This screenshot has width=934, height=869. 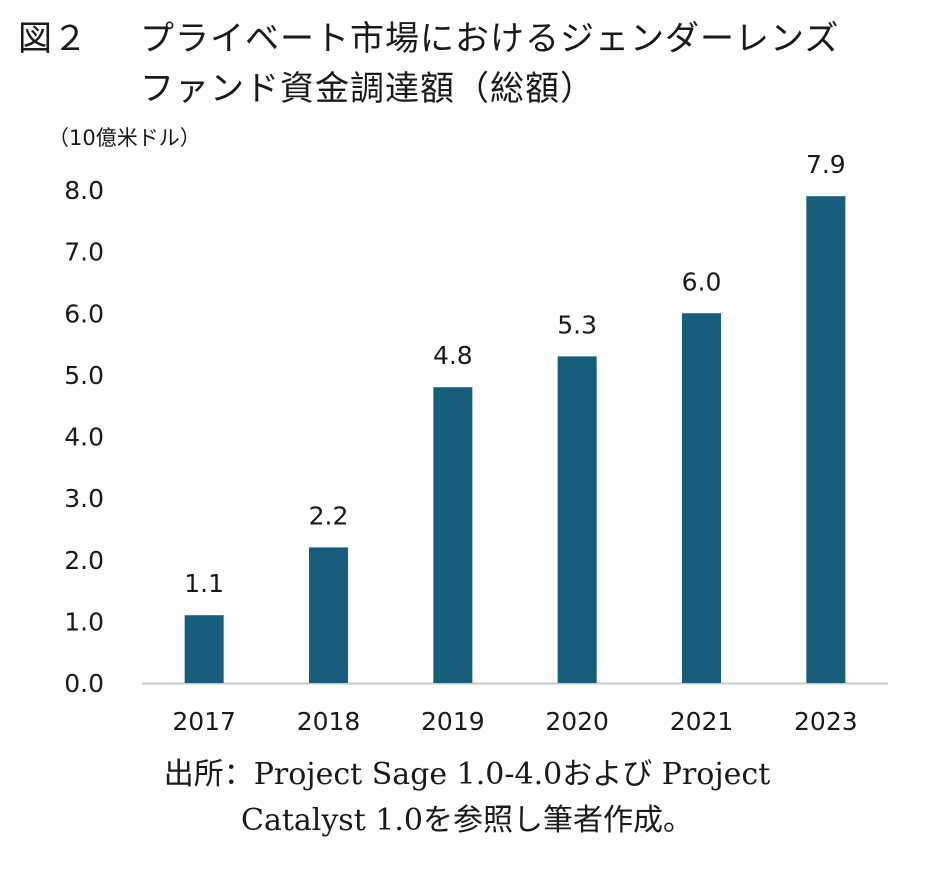 I want to click on y-tick-label: 5.0, so click(x=84, y=375).